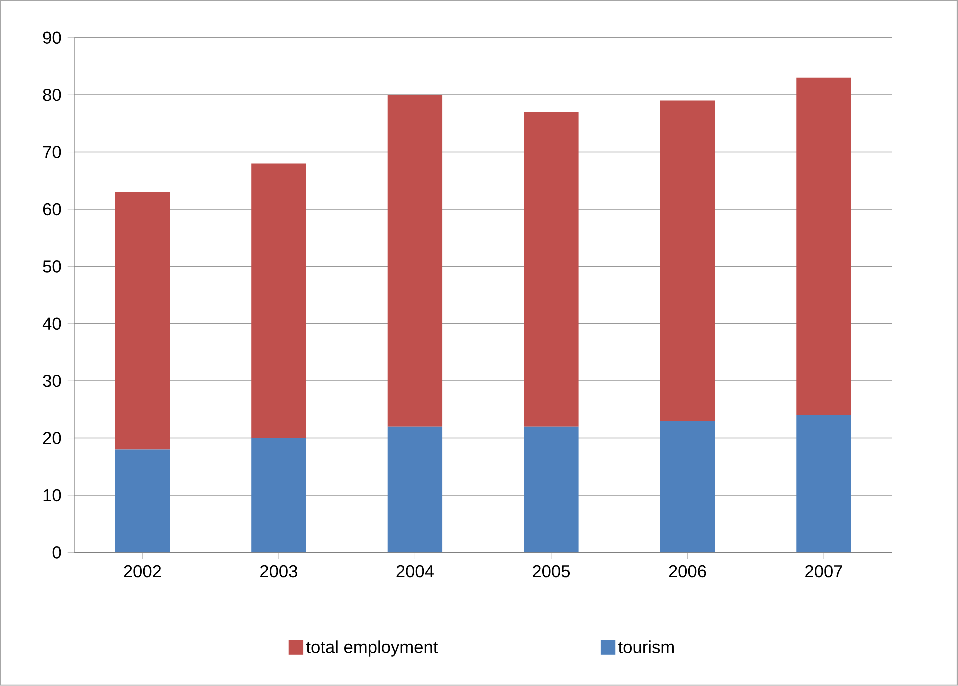  Describe the element at coordinates (52, 209) in the screenshot. I see `y-tick-label: 60` at that location.